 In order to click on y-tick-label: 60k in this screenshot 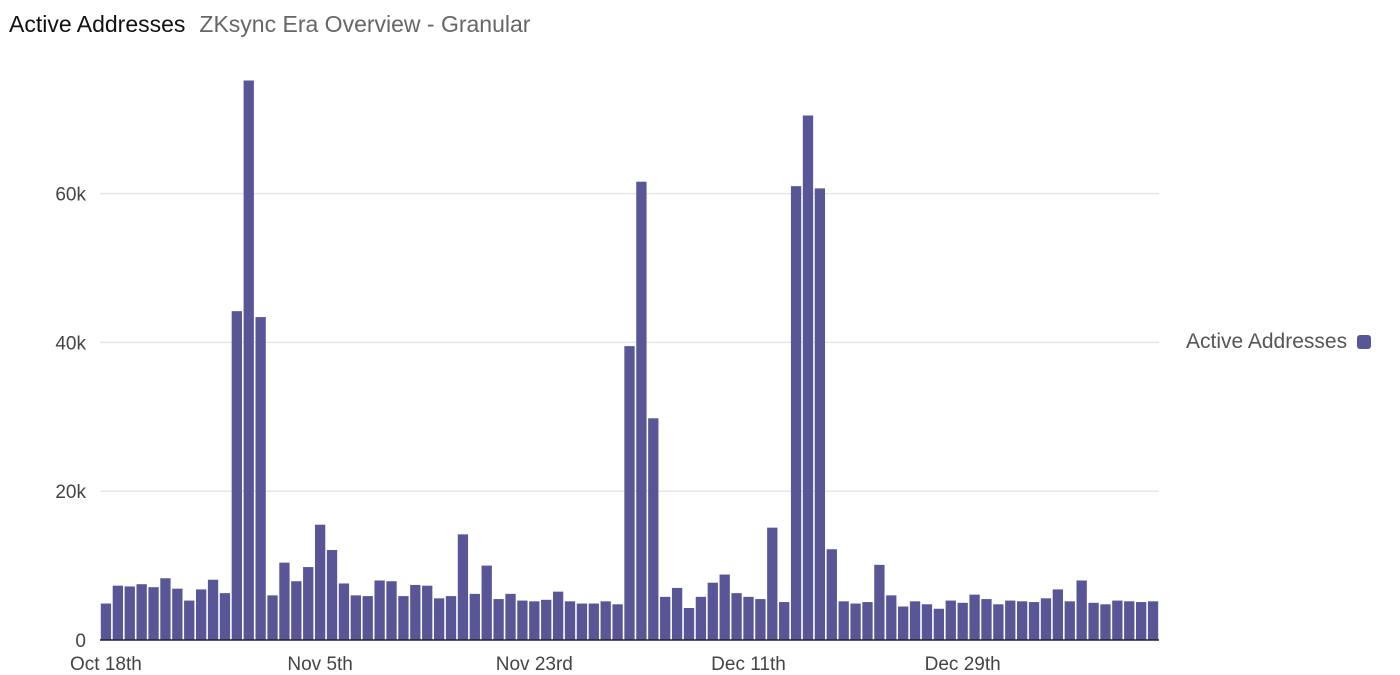, I will do `click(70, 195)`.